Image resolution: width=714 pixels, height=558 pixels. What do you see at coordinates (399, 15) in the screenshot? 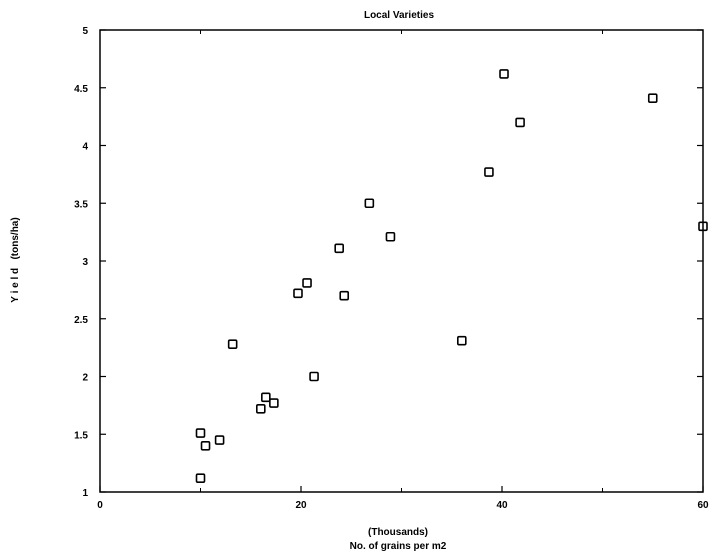
I see `chart-title: Local Varieties` at bounding box center [399, 15].